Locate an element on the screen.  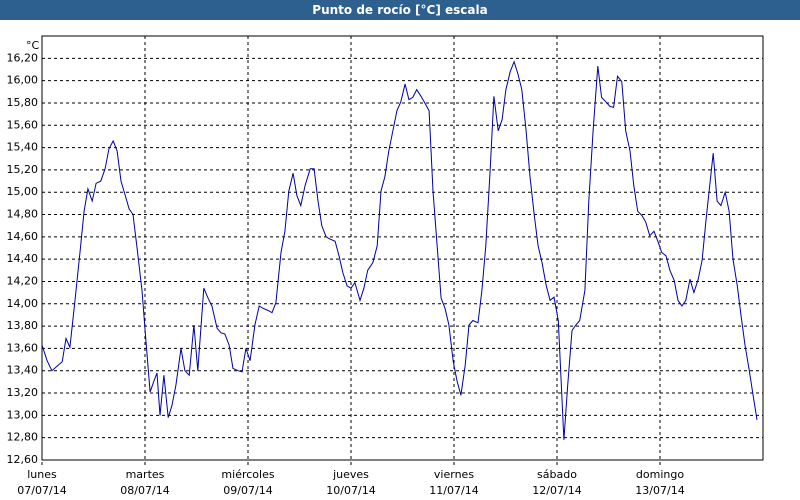
y-tick-label: 14,00 is located at coordinates (23, 303).